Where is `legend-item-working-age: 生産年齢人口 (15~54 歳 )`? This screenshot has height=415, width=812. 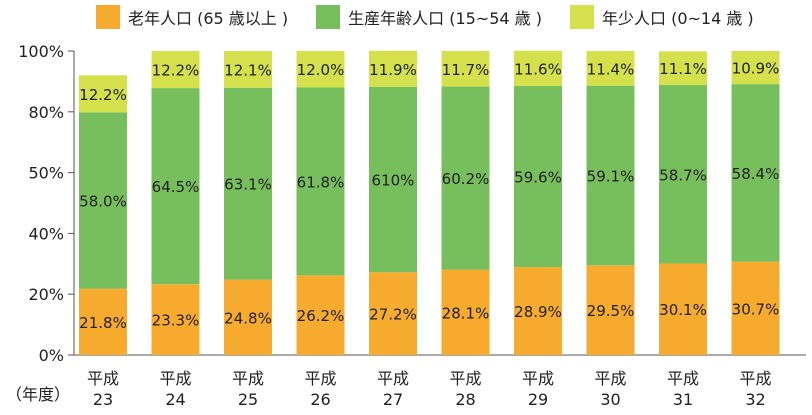 legend-item-working-age: 生産年齢人口 (15~54 歳 ) is located at coordinates (429, 17).